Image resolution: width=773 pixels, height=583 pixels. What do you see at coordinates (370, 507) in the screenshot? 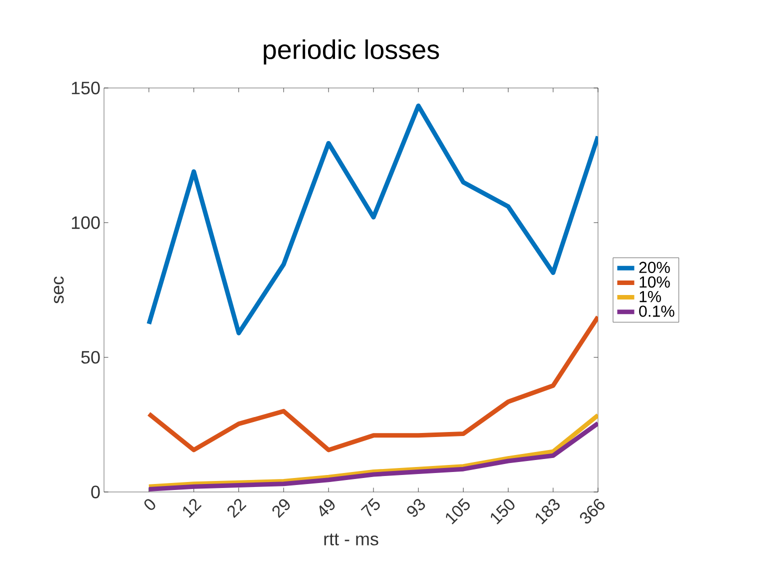
I see `x-tick-label: 75` at bounding box center [370, 507].